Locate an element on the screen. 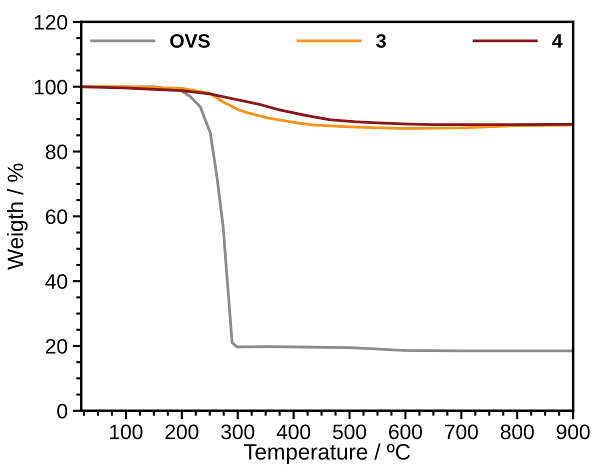 This screenshot has height=476, width=597. x-tick-label: 300 is located at coordinates (237, 432).